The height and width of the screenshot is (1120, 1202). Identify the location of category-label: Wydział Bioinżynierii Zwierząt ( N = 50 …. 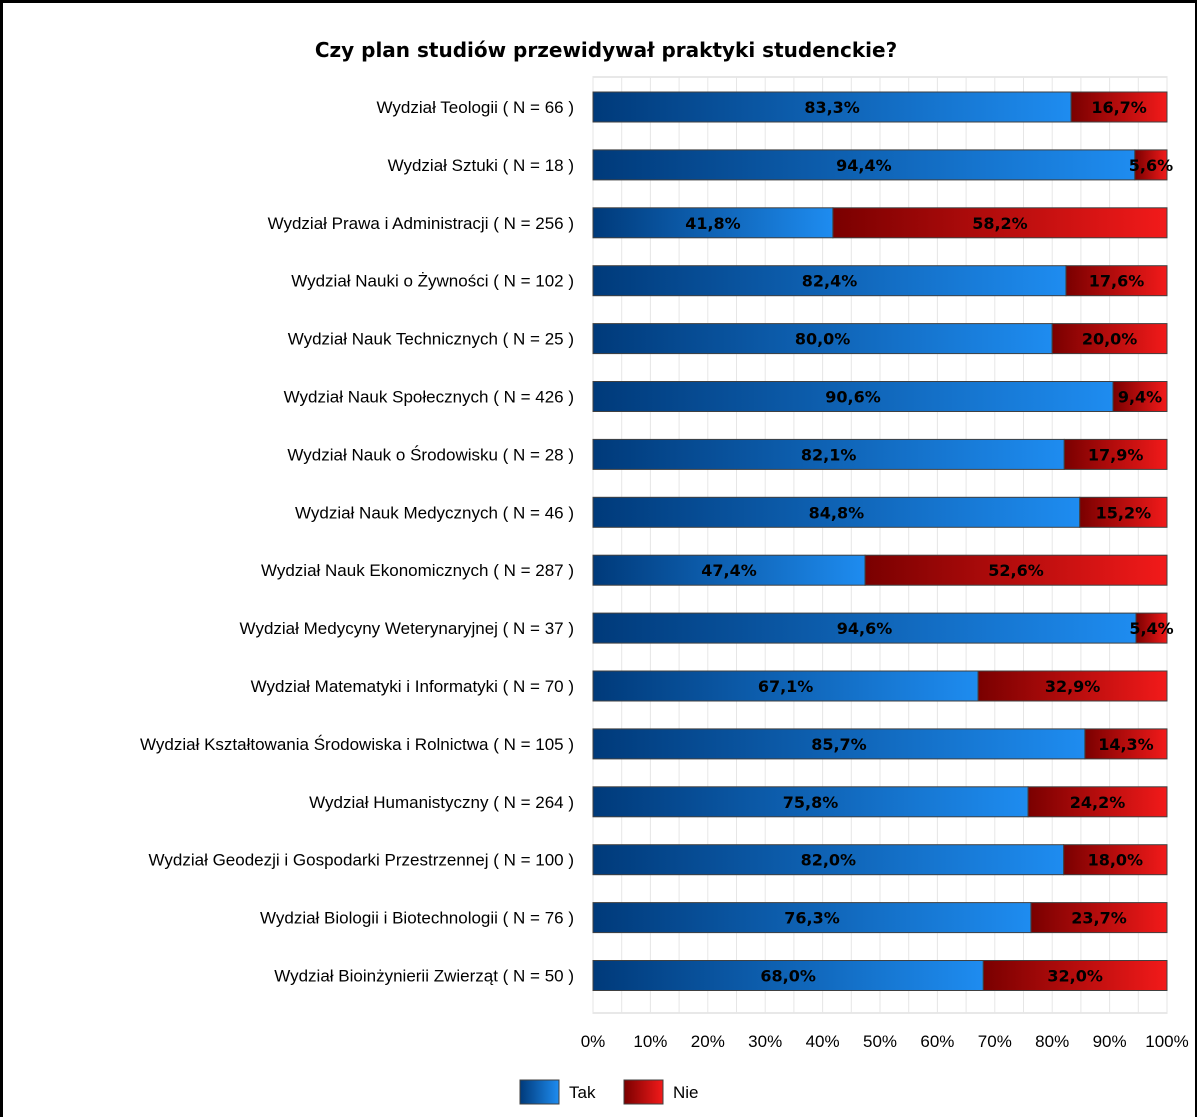
(424, 976).